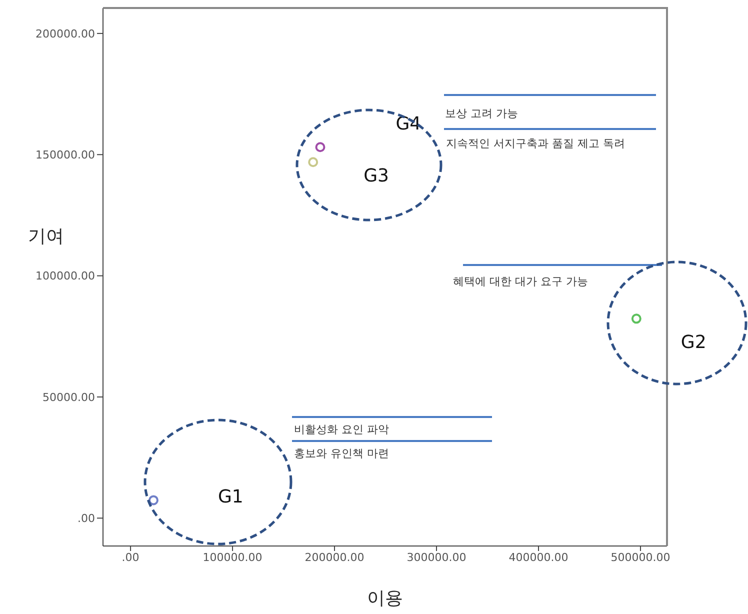  What do you see at coordinates (68, 397) in the screenshot?
I see `y-tick-label: 50000.00` at bounding box center [68, 397].